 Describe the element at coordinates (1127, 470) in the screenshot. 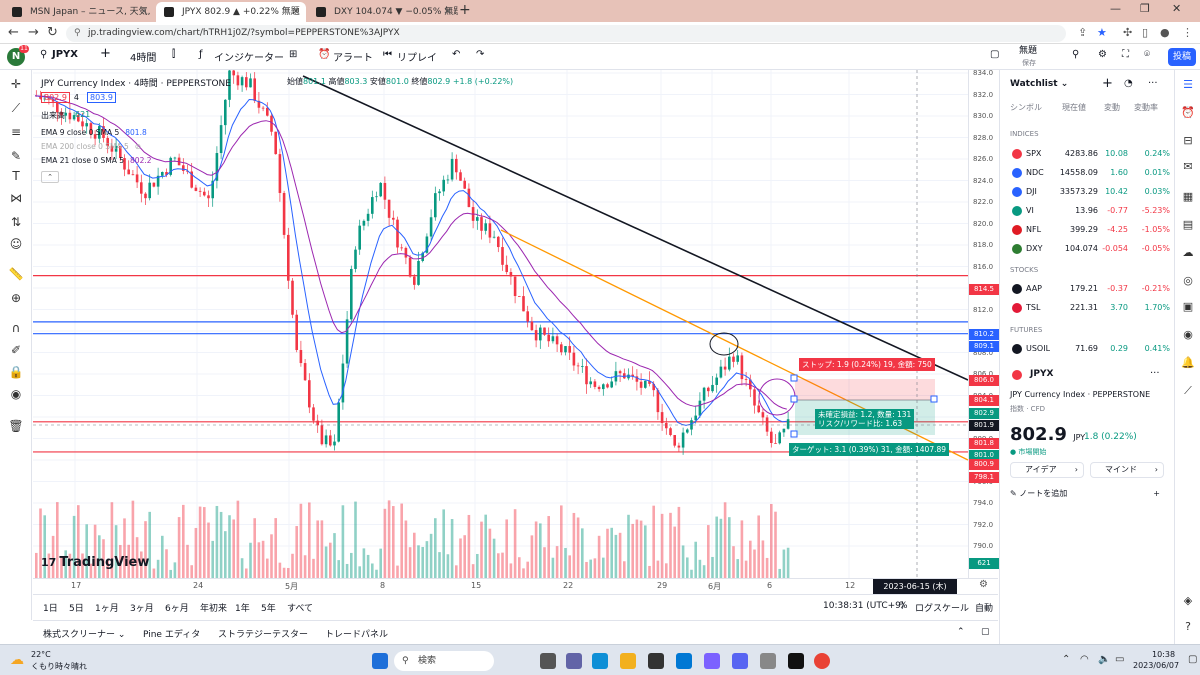

I see `minds-button: マインド ›` at that location.